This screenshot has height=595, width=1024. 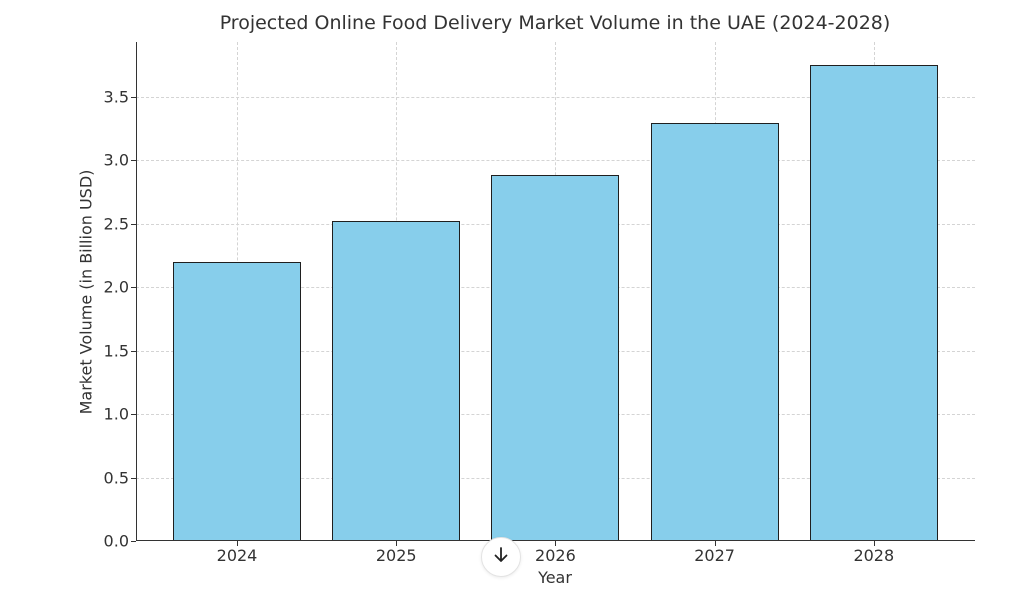 I want to click on x-tick-label: 2028, so click(x=874, y=555).